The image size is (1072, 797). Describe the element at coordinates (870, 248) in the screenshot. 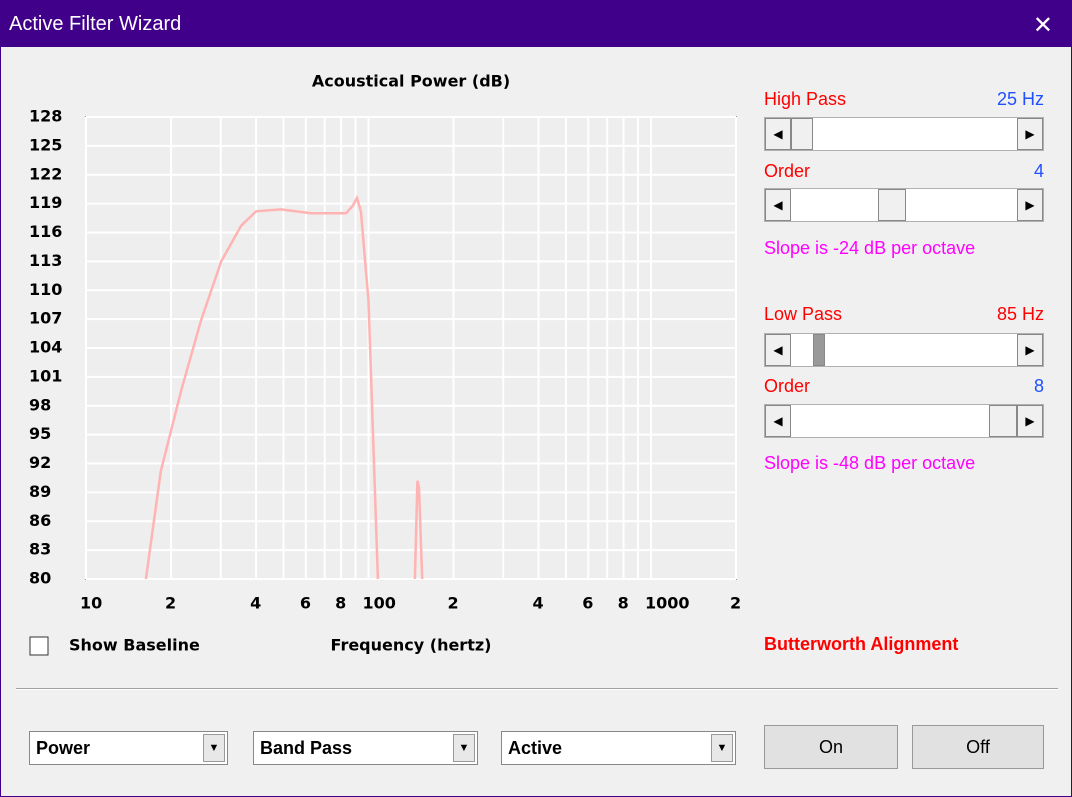

I see `slope-text: Slope is -24 dB per octave` at that location.